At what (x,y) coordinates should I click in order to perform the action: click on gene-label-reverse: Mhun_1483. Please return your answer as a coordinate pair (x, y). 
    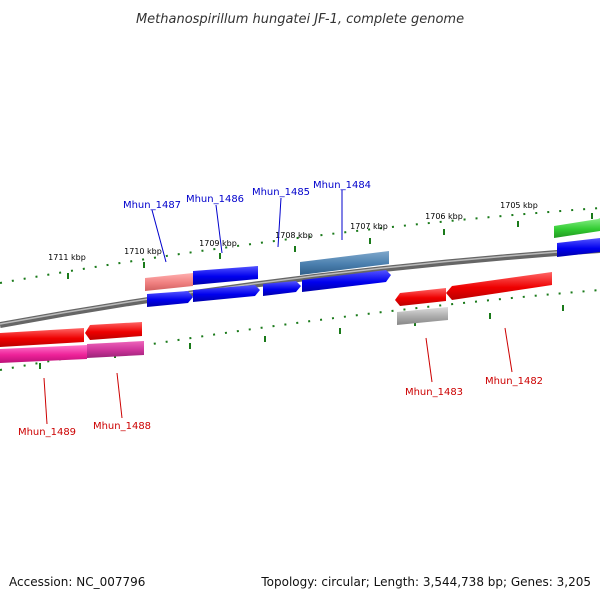
    Looking at the image, I should click on (434, 392).